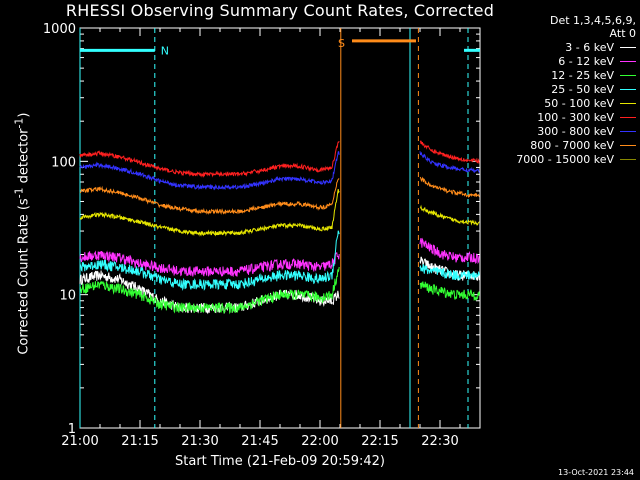 The width and height of the screenshot is (640, 480). Describe the element at coordinates (165, 50) in the screenshot. I see `state-bar-label: N` at that location.